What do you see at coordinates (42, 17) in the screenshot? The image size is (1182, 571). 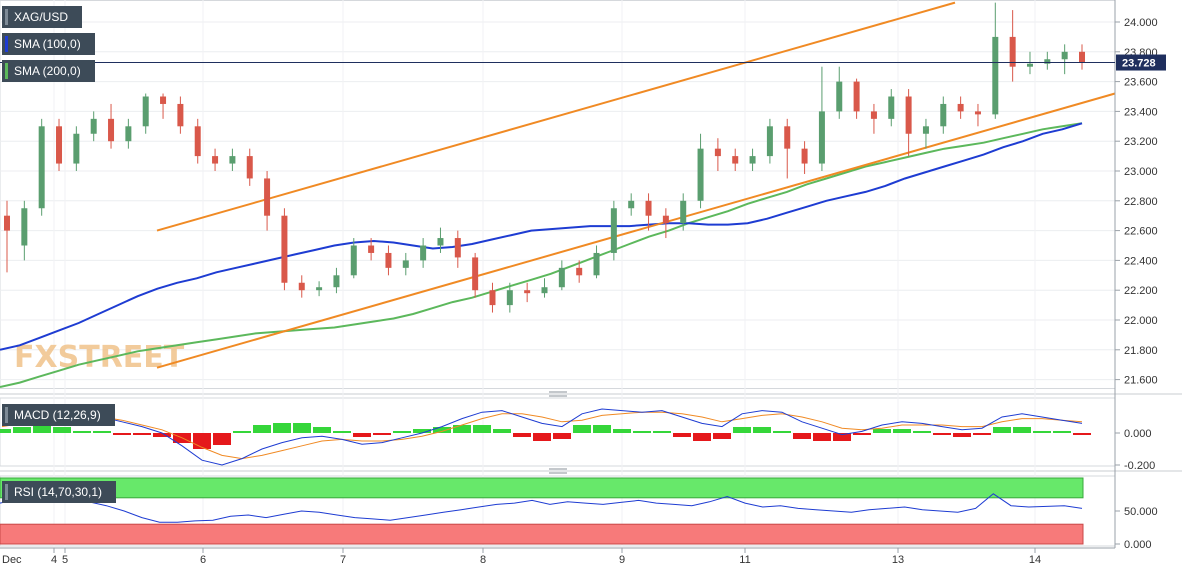 I see `symbol-label: XAG/USD` at bounding box center [42, 17].